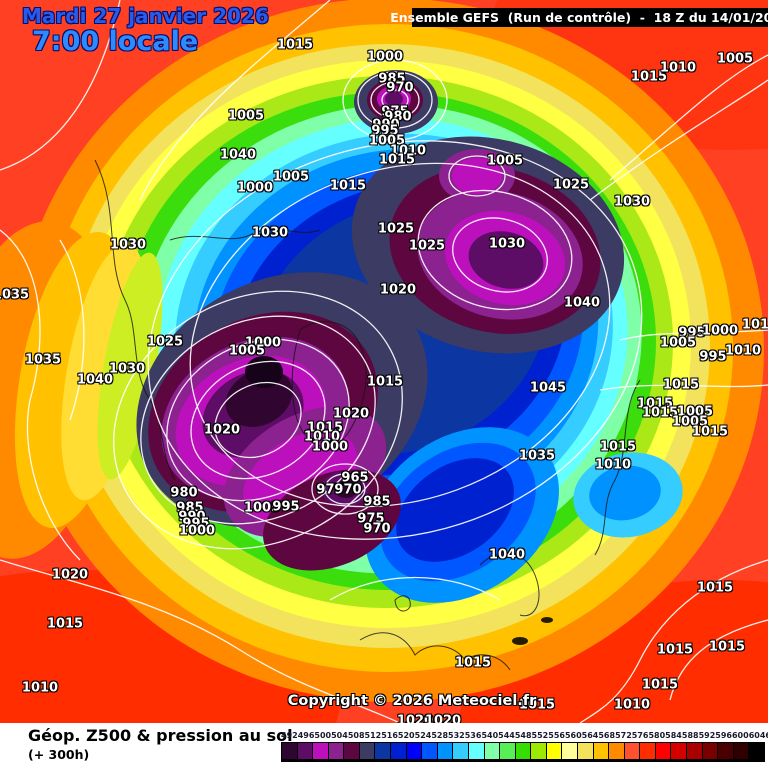 Image resolution: width=768 pixels, height=768 pixels. Describe the element at coordinates (406, 735) in the screenshot. I see `colorbar-tick-label: 520` at that location.